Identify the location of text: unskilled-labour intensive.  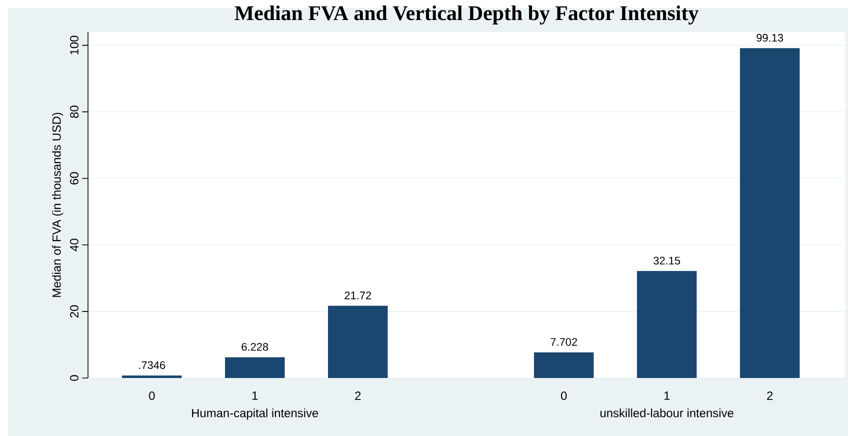
(667, 413).